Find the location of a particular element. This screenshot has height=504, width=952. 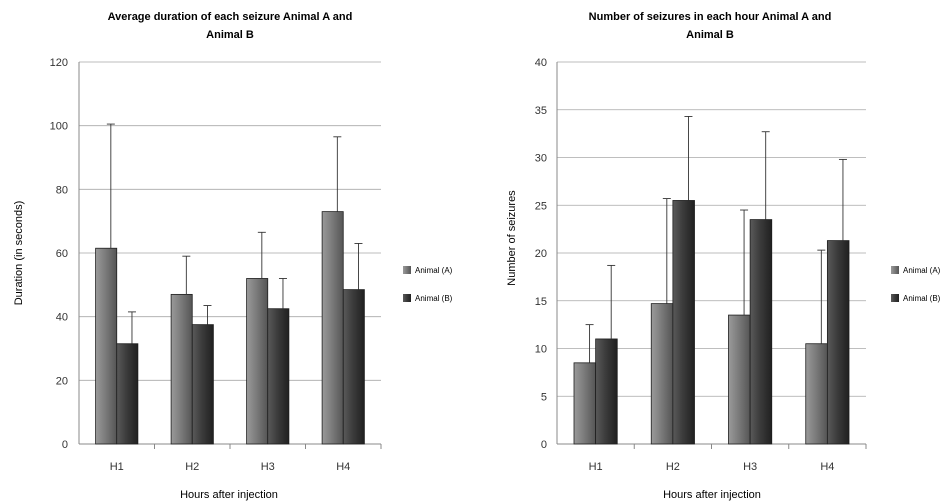

y-tick-label: 60 is located at coordinates (62, 254).